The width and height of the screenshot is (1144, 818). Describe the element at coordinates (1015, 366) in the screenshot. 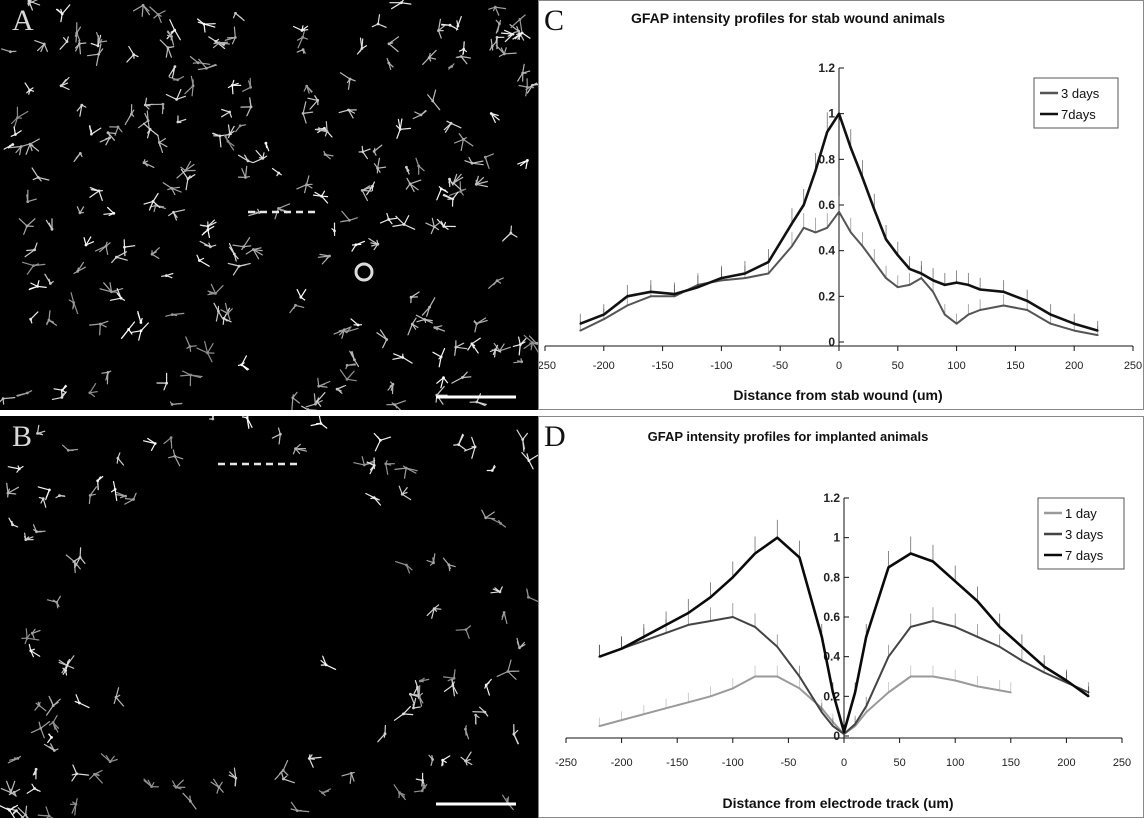

I see `x-tick-label: 150` at that location.